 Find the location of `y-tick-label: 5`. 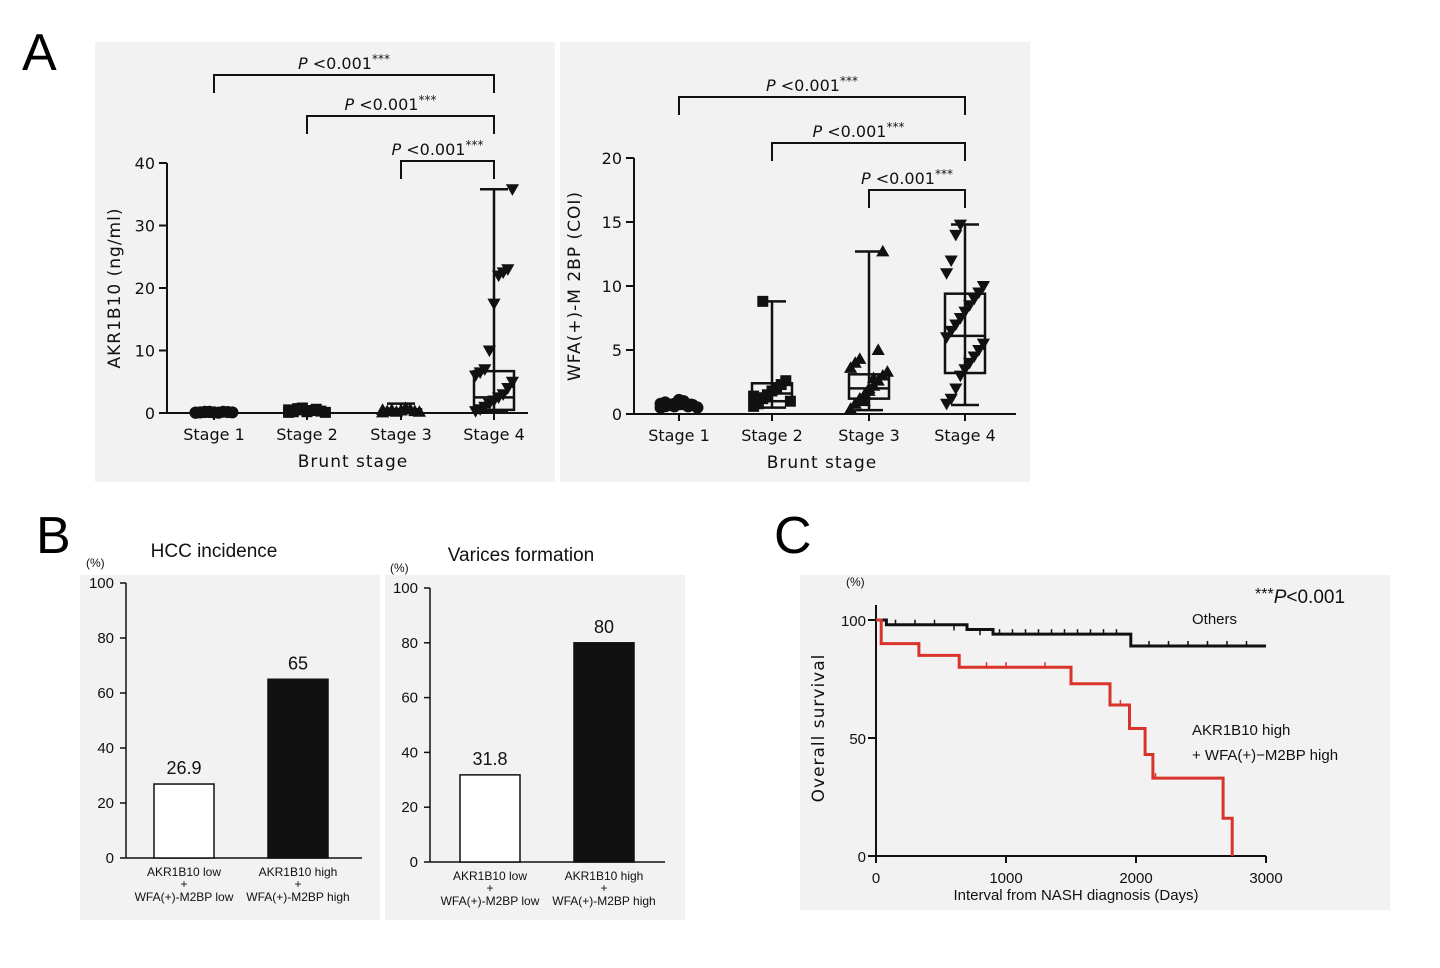

y-tick-label: 5 is located at coordinates (617, 350).